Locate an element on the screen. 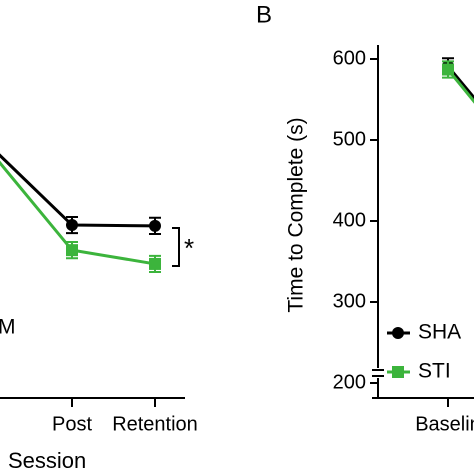 The width and height of the screenshot is (474, 474). y-tick-label: 400 is located at coordinates (349, 220).